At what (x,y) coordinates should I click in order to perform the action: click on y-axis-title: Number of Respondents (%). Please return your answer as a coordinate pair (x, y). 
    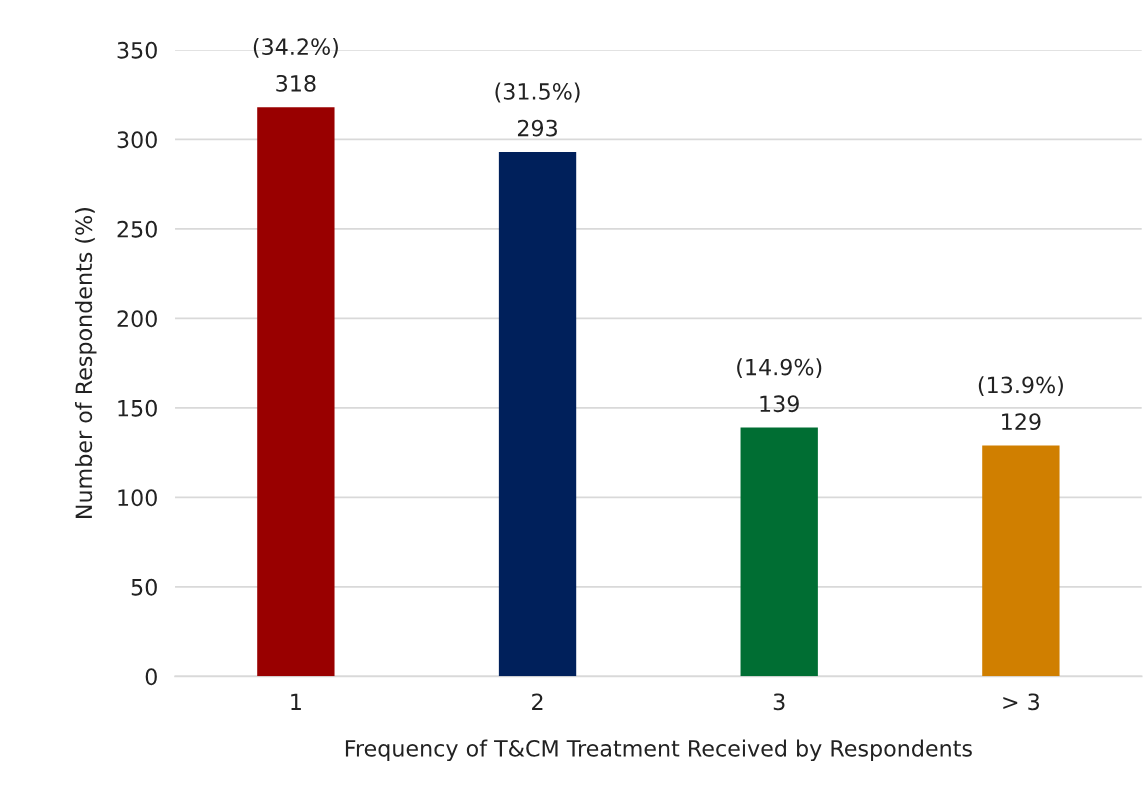
    Looking at the image, I should click on (86, 363).